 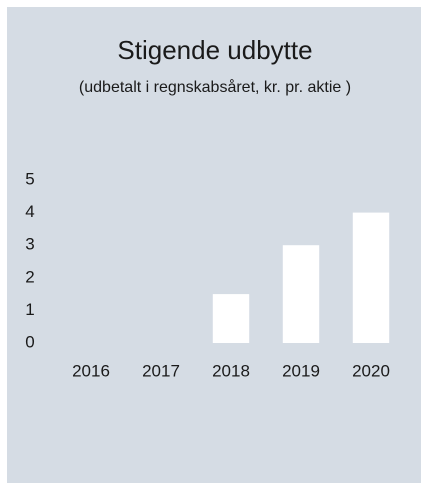 What do you see at coordinates (29, 211) in the screenshot?
I see `y-tick-label: 4` at bounding box center [29, 211].